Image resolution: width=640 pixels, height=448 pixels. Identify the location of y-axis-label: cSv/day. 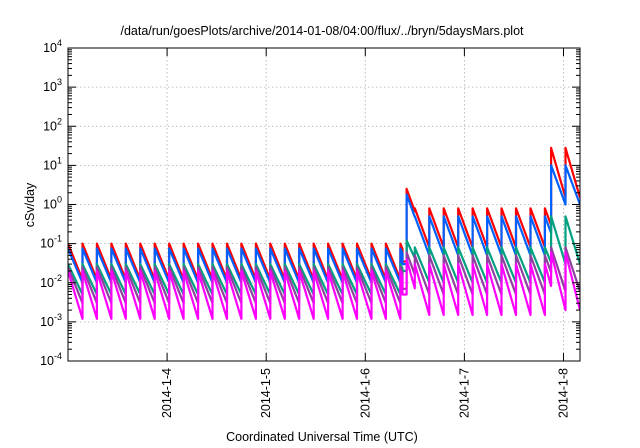
(30, 204).